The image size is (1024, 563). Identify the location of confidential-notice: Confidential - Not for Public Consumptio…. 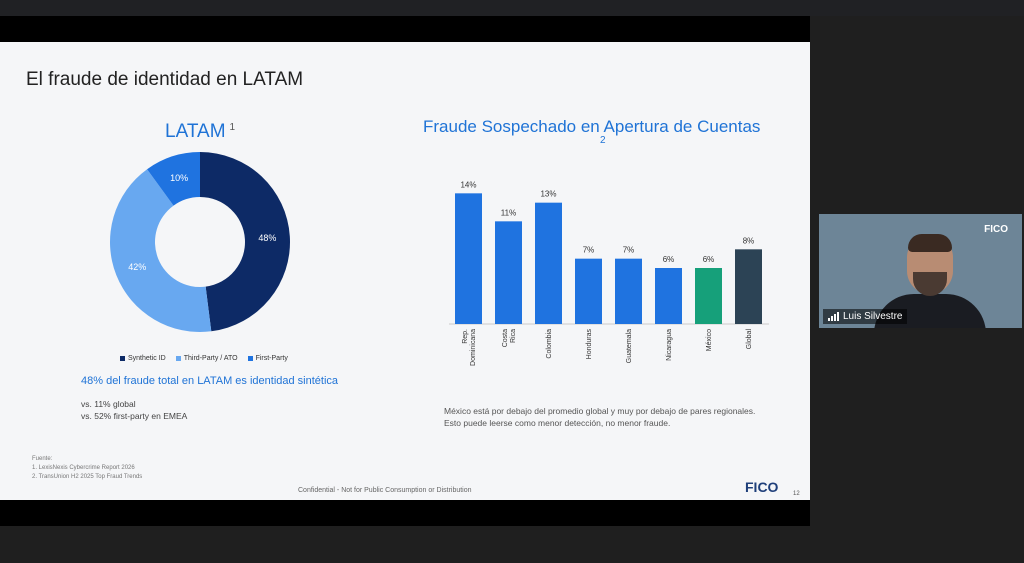
(385, 490).